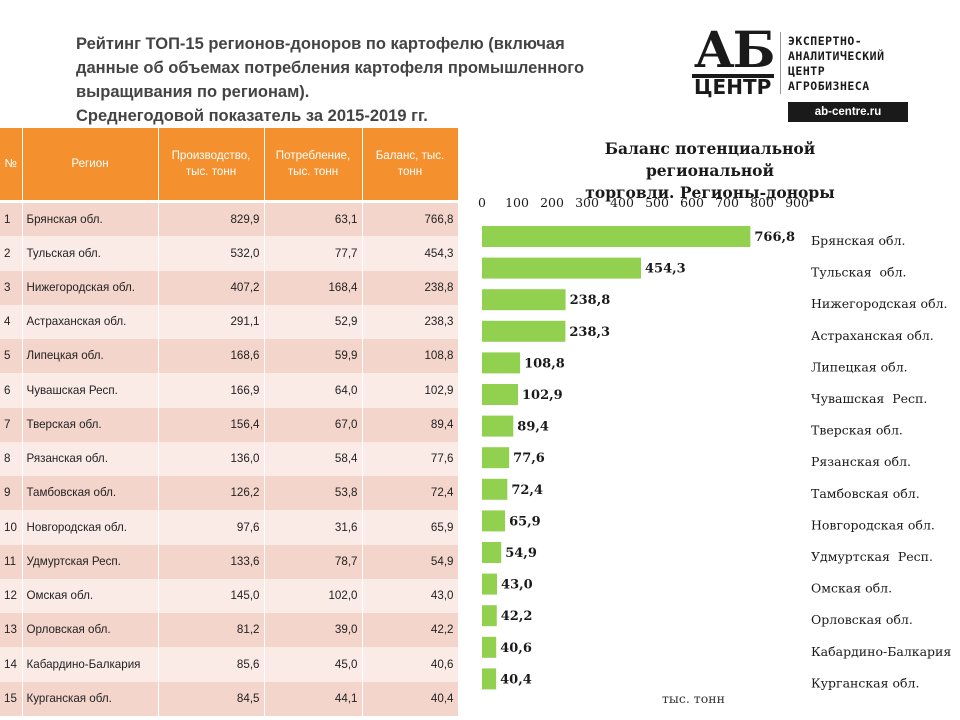 The width and height of the screenshot is (960, 720). What do you see at coordinates (865, 682) in the screenshot?
I see `category-label: Курганская обл.` at bounding box center [865, 682].